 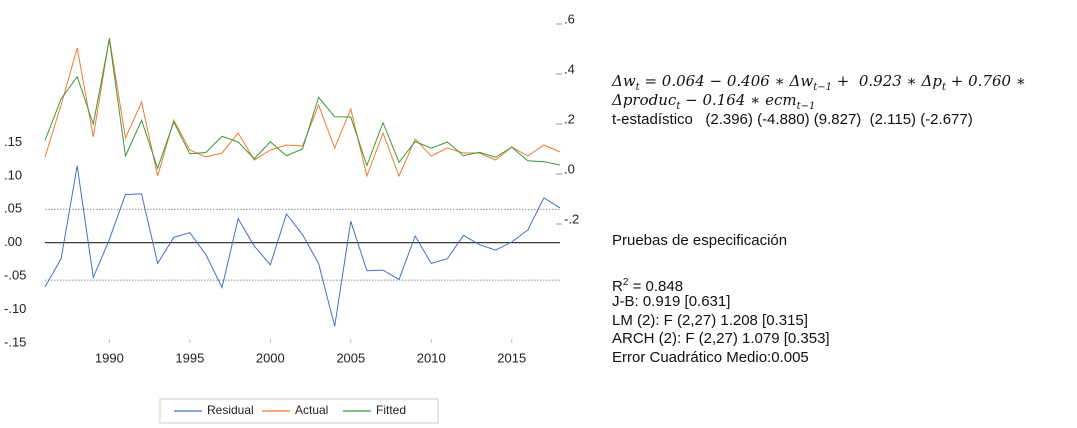 I want to click on y2-tick-label: .4, so click(x=569, y=68).